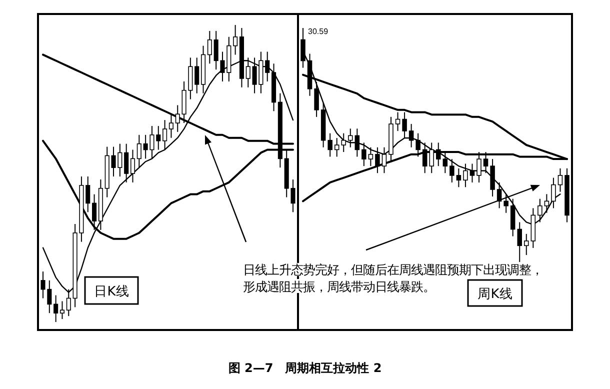 The width and height of the screenshot is (610, 389). Describe the element at coordinates (318, 31) in the screenshot. I see `annotation: 30.59` at that location.